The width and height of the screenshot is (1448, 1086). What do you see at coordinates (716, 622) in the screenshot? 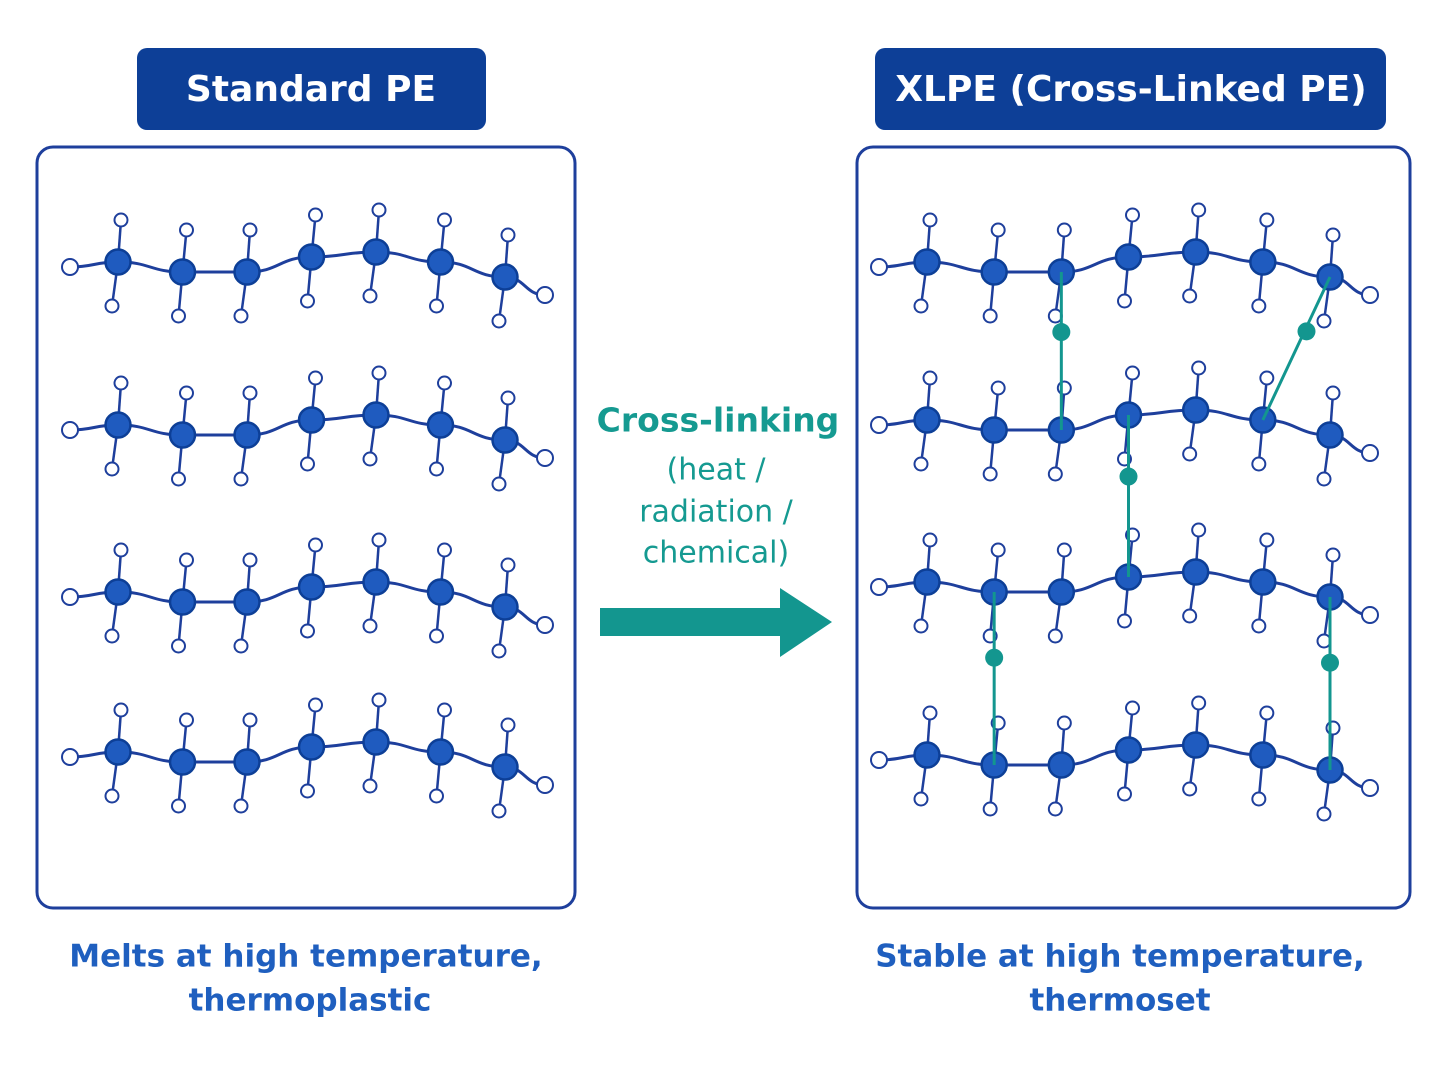
I see `arrow` at bounding box center [716, 622].